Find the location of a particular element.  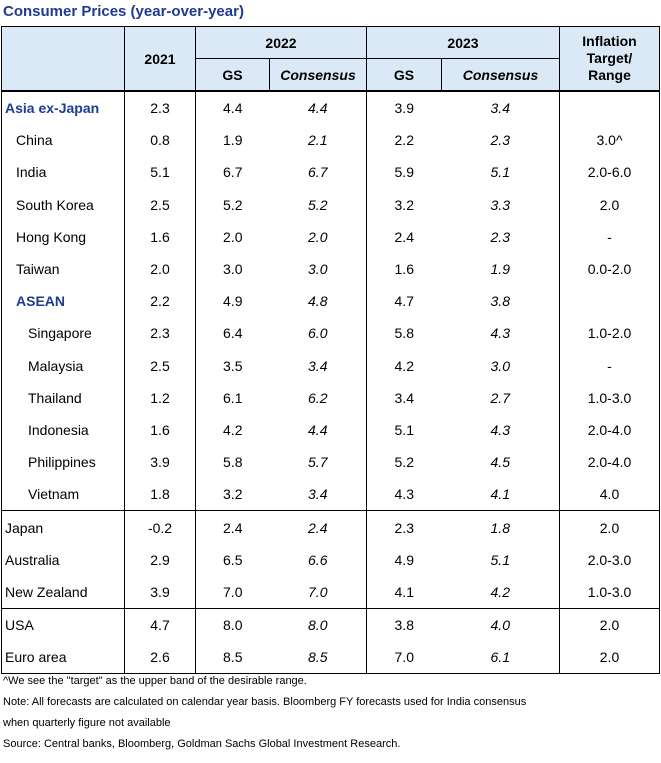

cell-con23: 4.1 is located at coordinates (500, 494).